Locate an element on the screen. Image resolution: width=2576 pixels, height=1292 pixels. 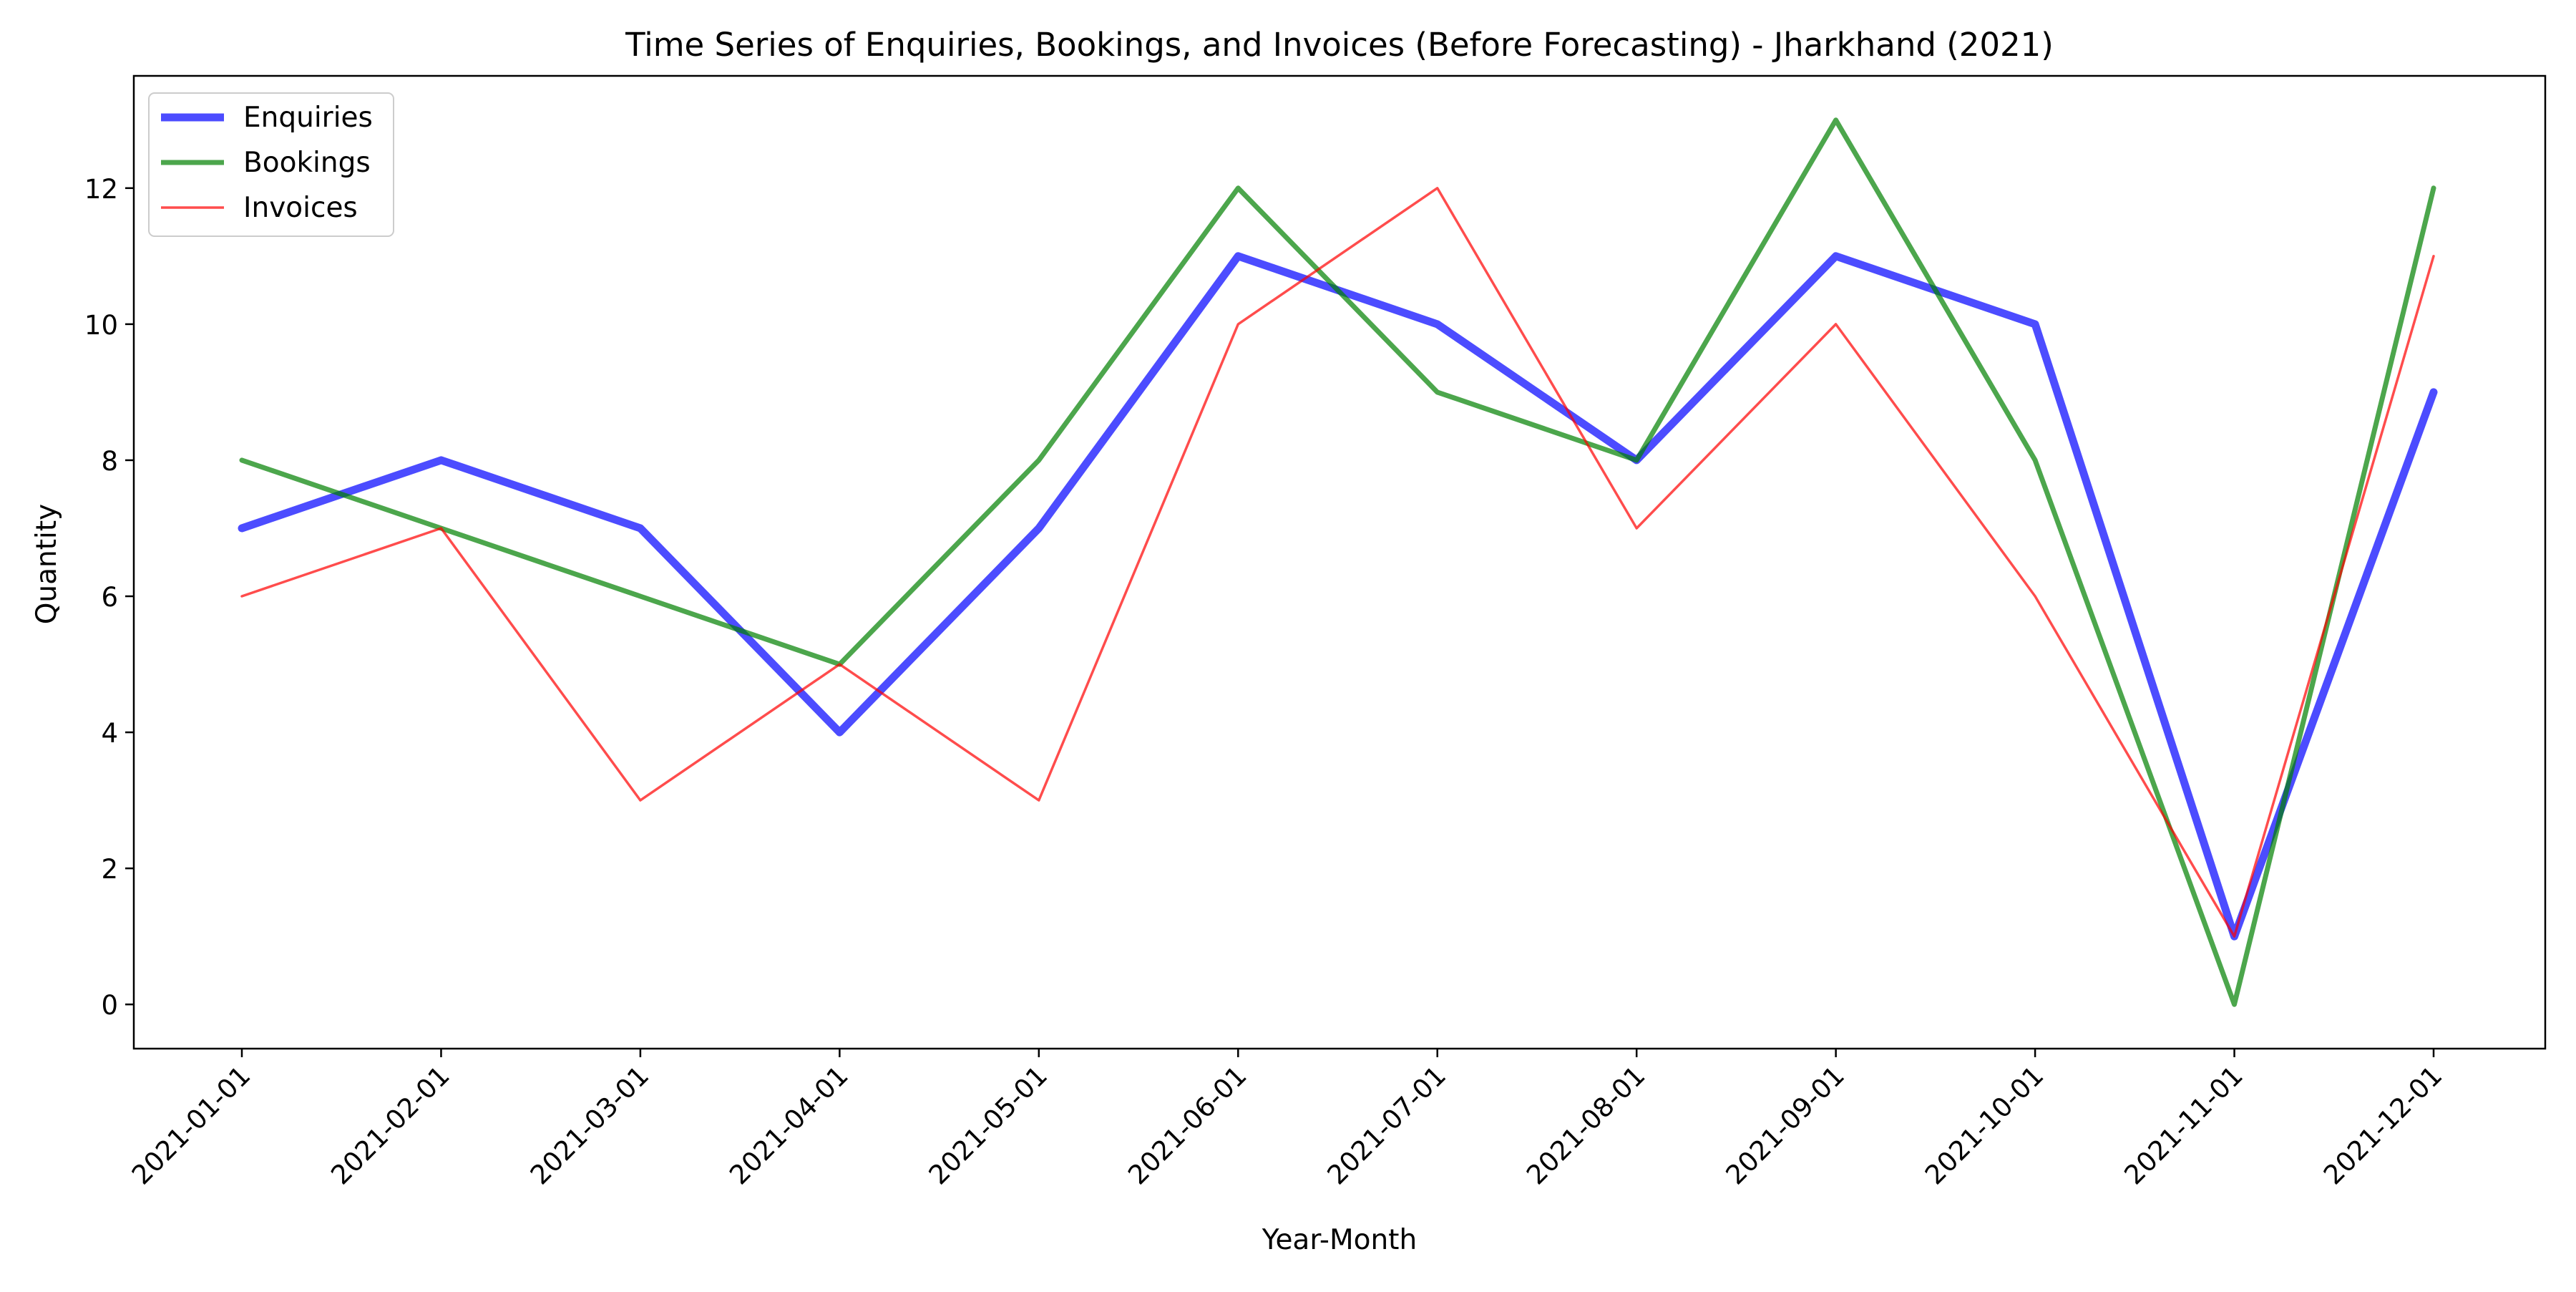
y-tick-label: 2 is located at coordinates (109, 869).